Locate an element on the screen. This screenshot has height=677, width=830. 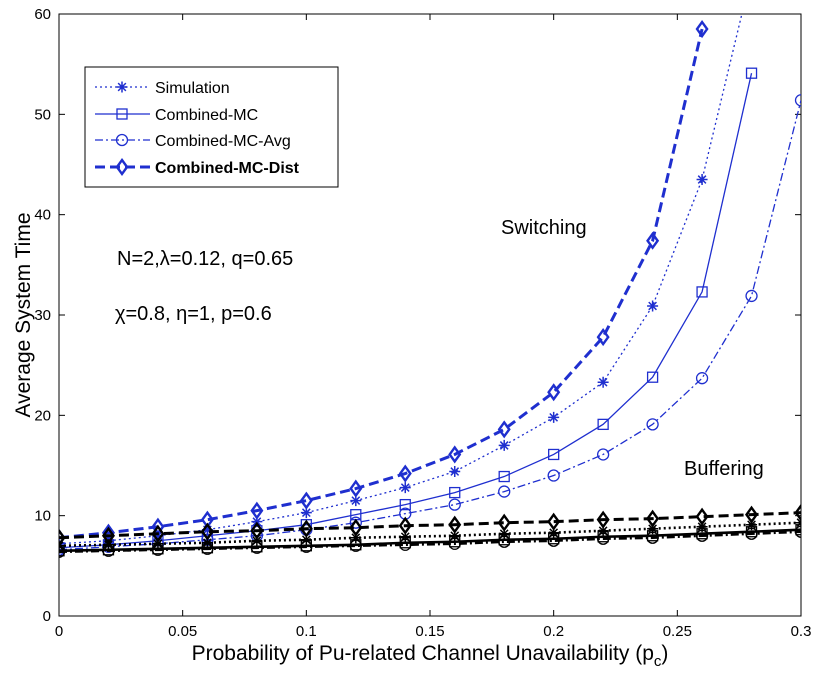
legend-sample-combined-mc-avg-marker is located at coordinates (122, 140).